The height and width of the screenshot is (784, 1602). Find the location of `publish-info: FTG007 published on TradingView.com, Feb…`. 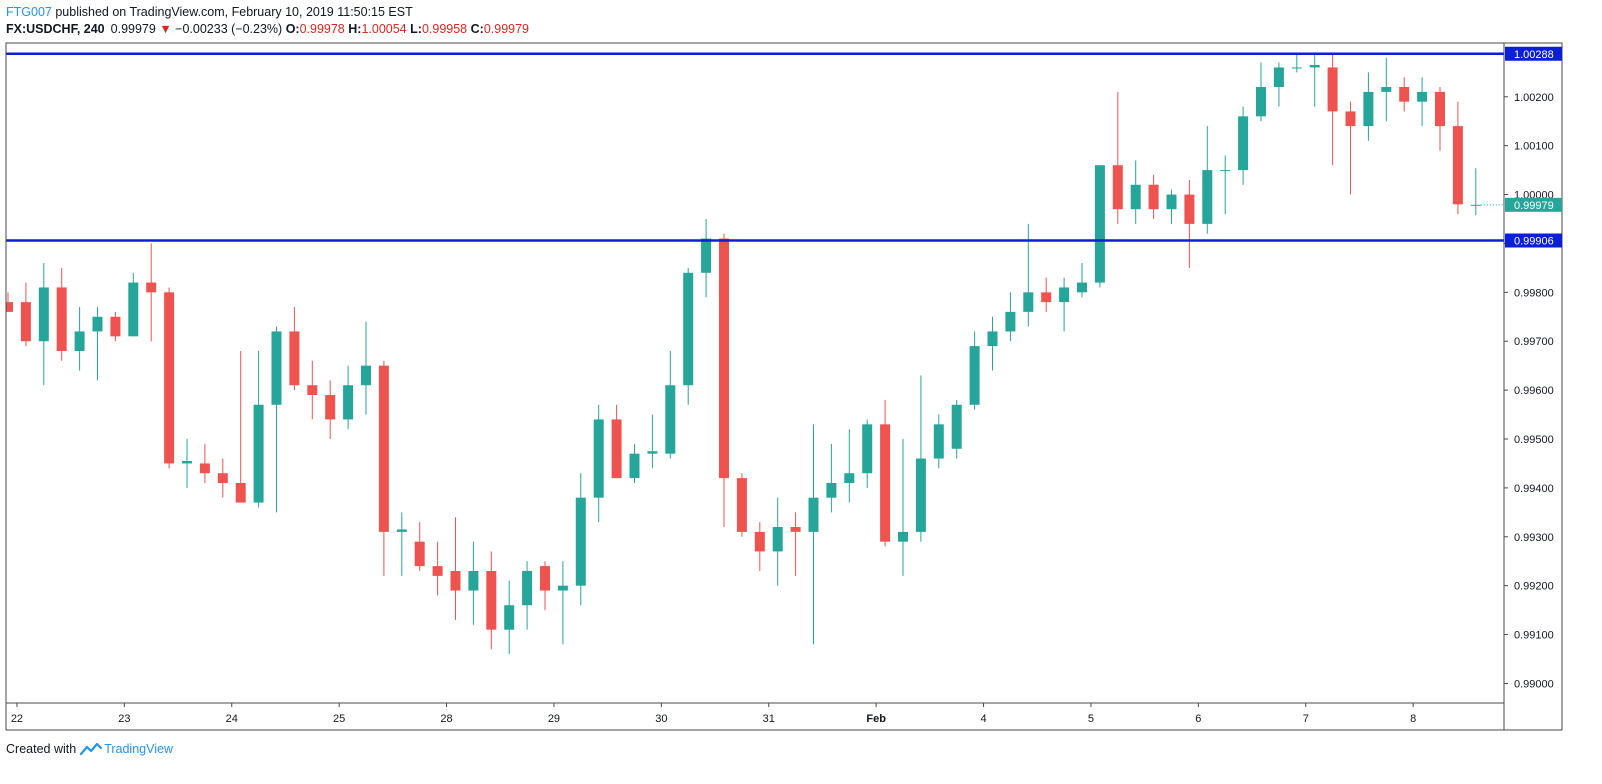

publish-info: FTG007 published on TradingView.com, Feb… is located at coordinates (209, 12).